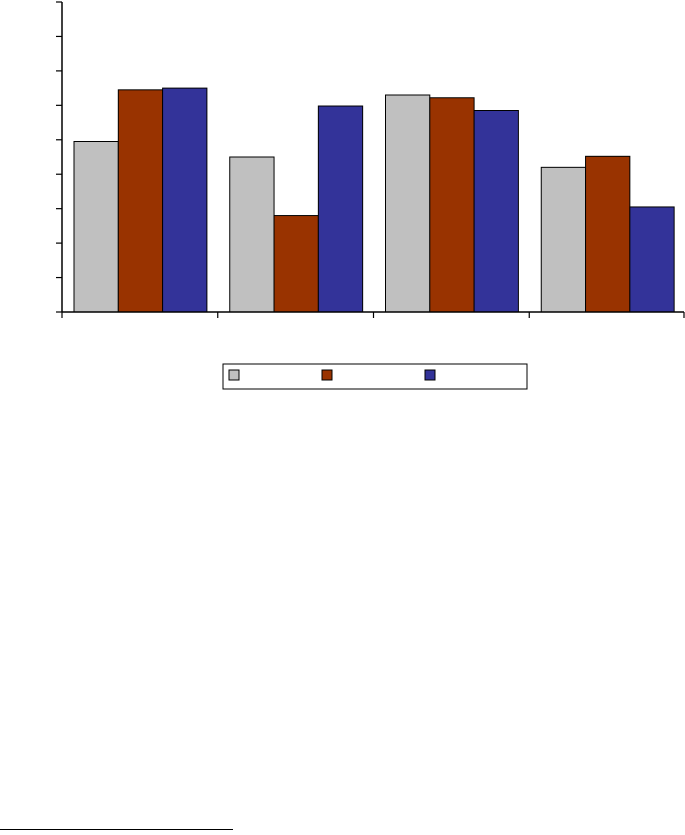 The image size is (685, 835). I want to click on legend-box, so click(375, 376).